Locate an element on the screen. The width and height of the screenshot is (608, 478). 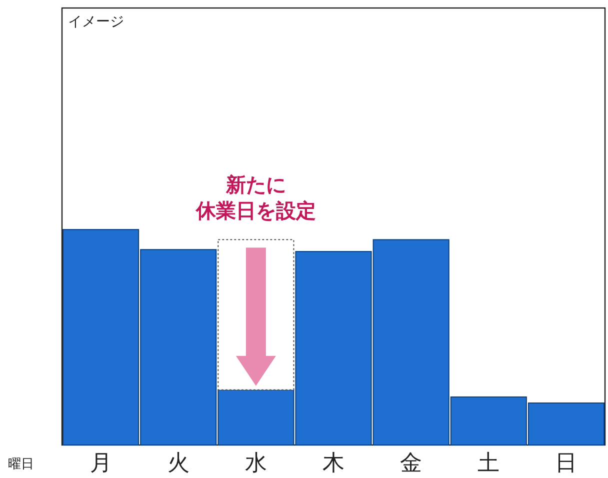
x-tick-label: 月 is located at coordinates (101, 462).